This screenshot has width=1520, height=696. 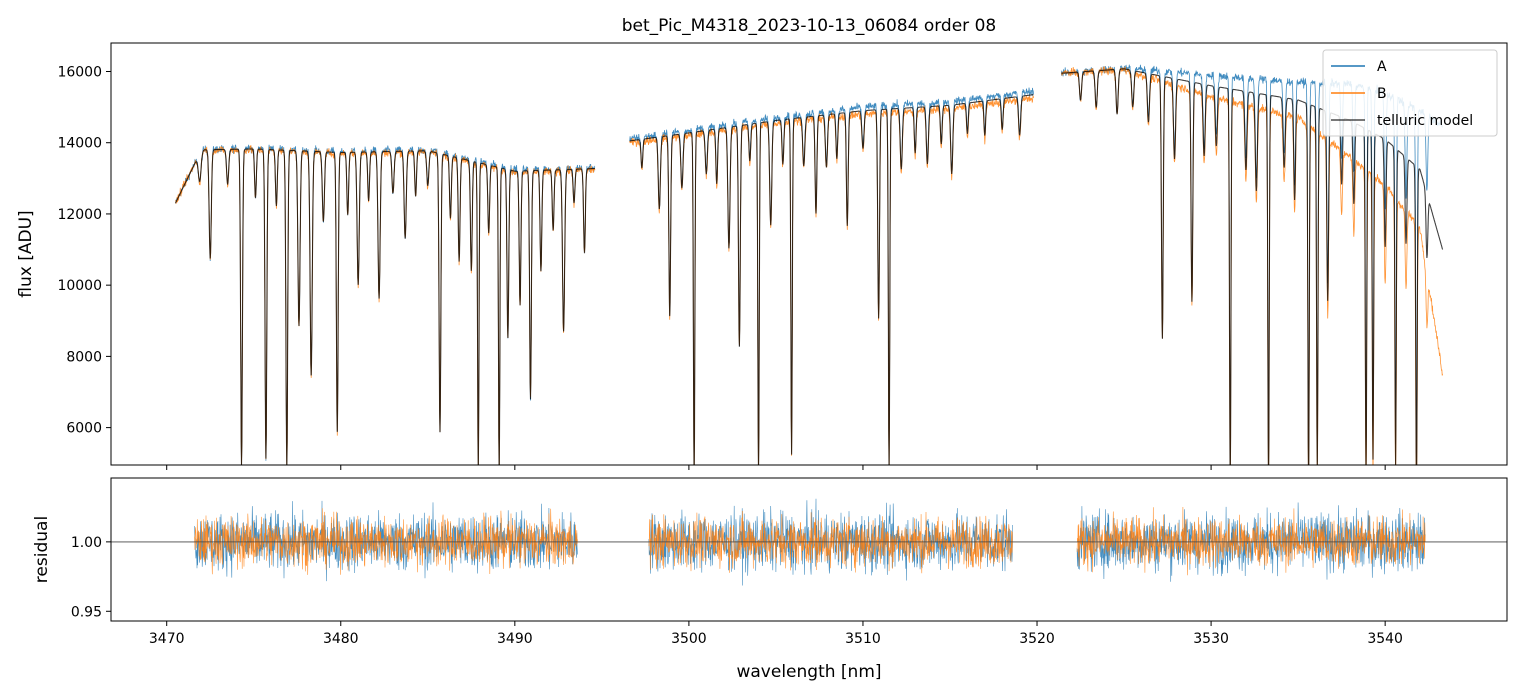 I want to click on legend-frame, so click(x=1410, y=93).